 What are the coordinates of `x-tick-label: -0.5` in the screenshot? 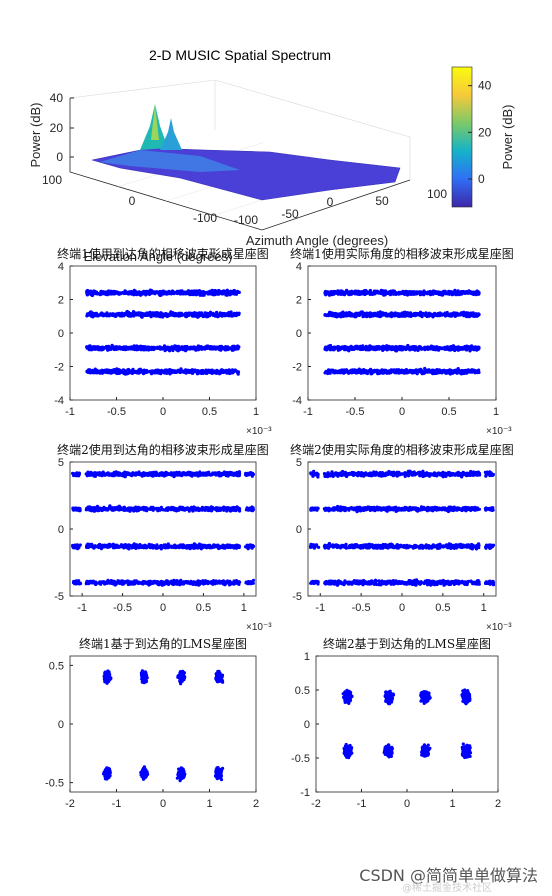 It's located at (355, 412).